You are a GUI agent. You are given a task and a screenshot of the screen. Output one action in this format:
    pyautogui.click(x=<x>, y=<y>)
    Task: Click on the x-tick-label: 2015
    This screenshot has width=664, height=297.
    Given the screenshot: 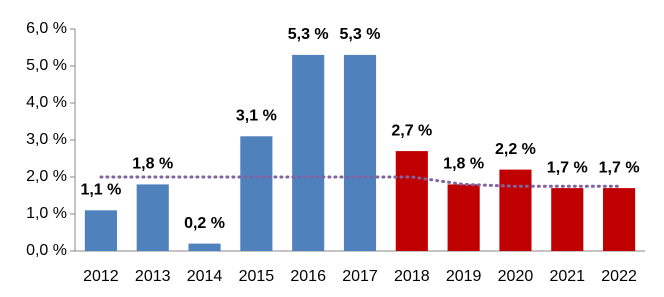 What is the action you would take?
    pyautogui.click(x=257, y=276)
    